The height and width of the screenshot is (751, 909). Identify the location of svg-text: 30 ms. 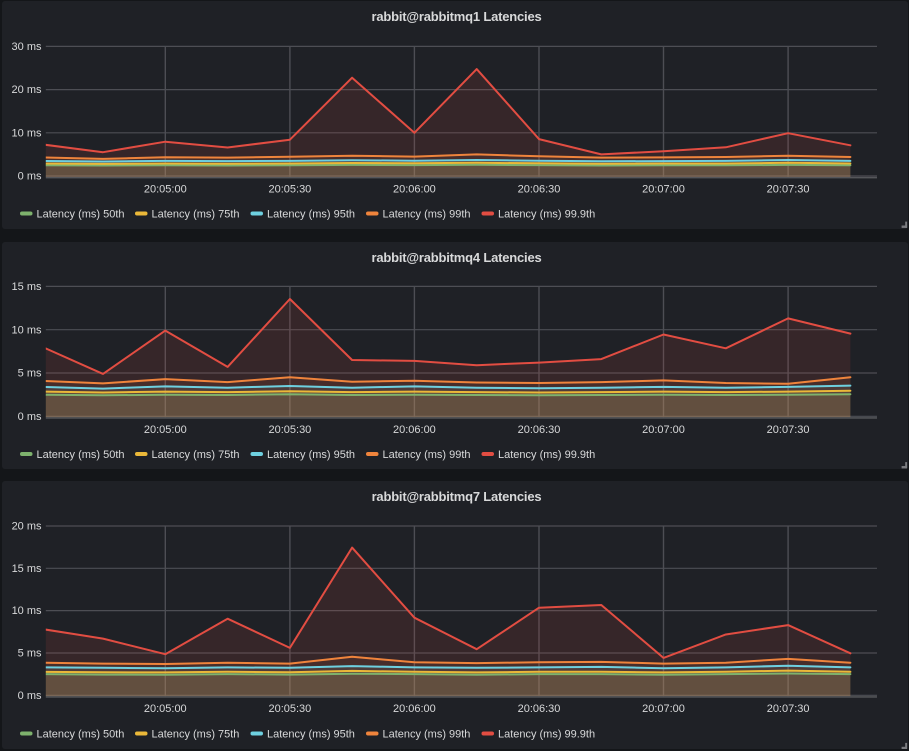
(27, 47).